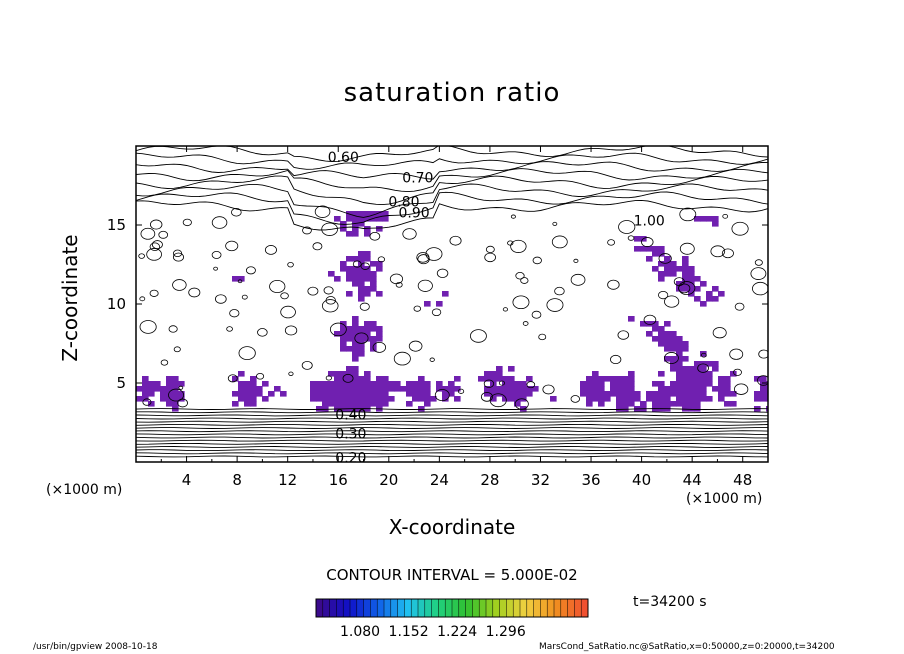  What do you see at coordinates (489, 480) in the screenshot?
I see `x-tick-label: 28` at bounding box center [489, 480].